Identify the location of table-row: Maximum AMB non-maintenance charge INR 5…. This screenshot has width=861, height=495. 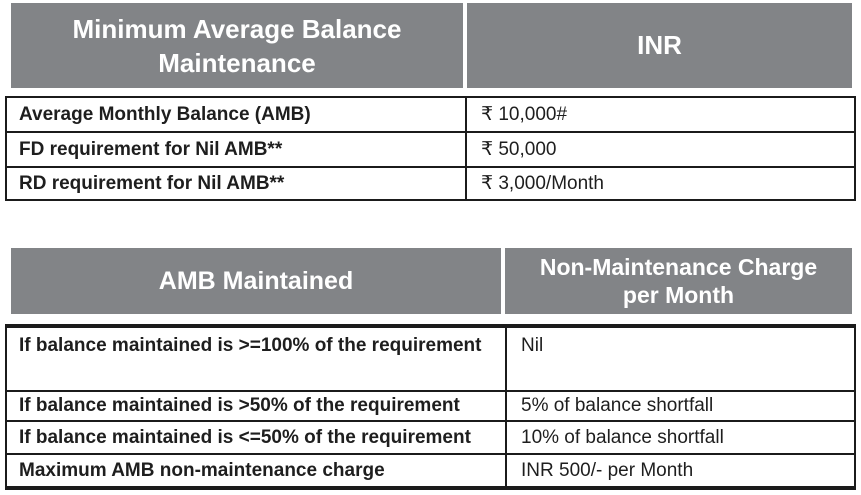
(430, 470).